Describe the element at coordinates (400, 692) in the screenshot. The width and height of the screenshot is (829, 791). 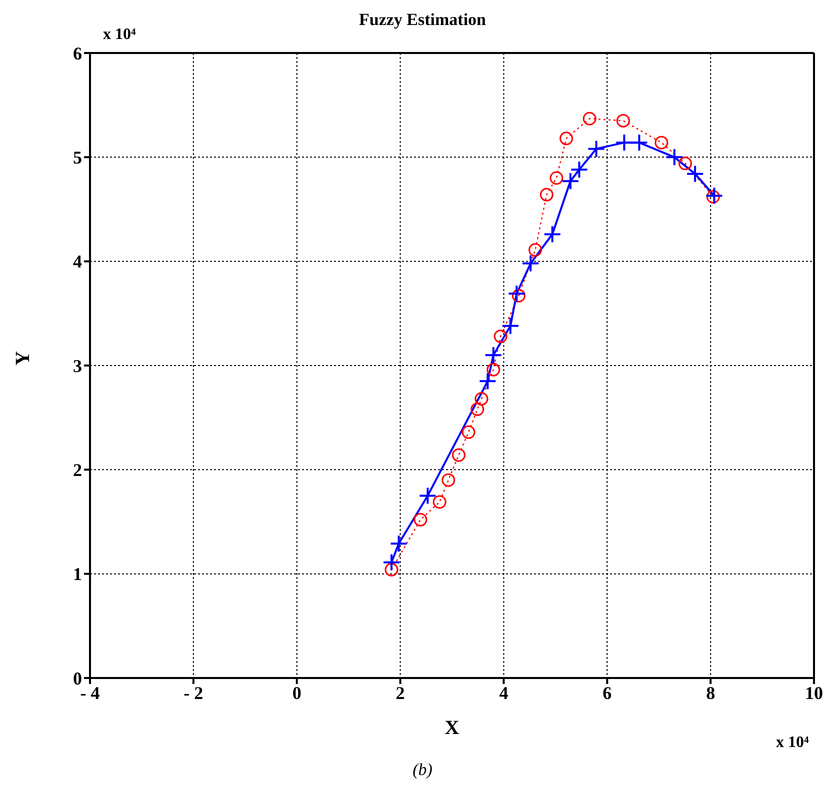
I see `x-tick-label: 2` at that location.